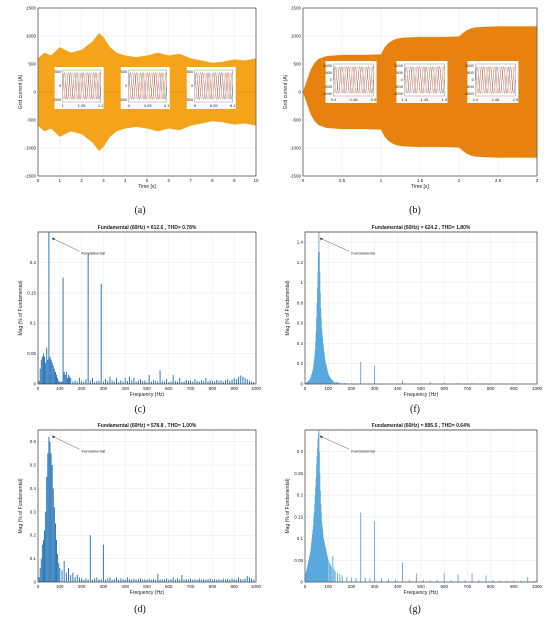  What do you see at coordinates (147, 180) in the screenshot?
I see `x-tick-label: 5` at bounding box center [147, 180].